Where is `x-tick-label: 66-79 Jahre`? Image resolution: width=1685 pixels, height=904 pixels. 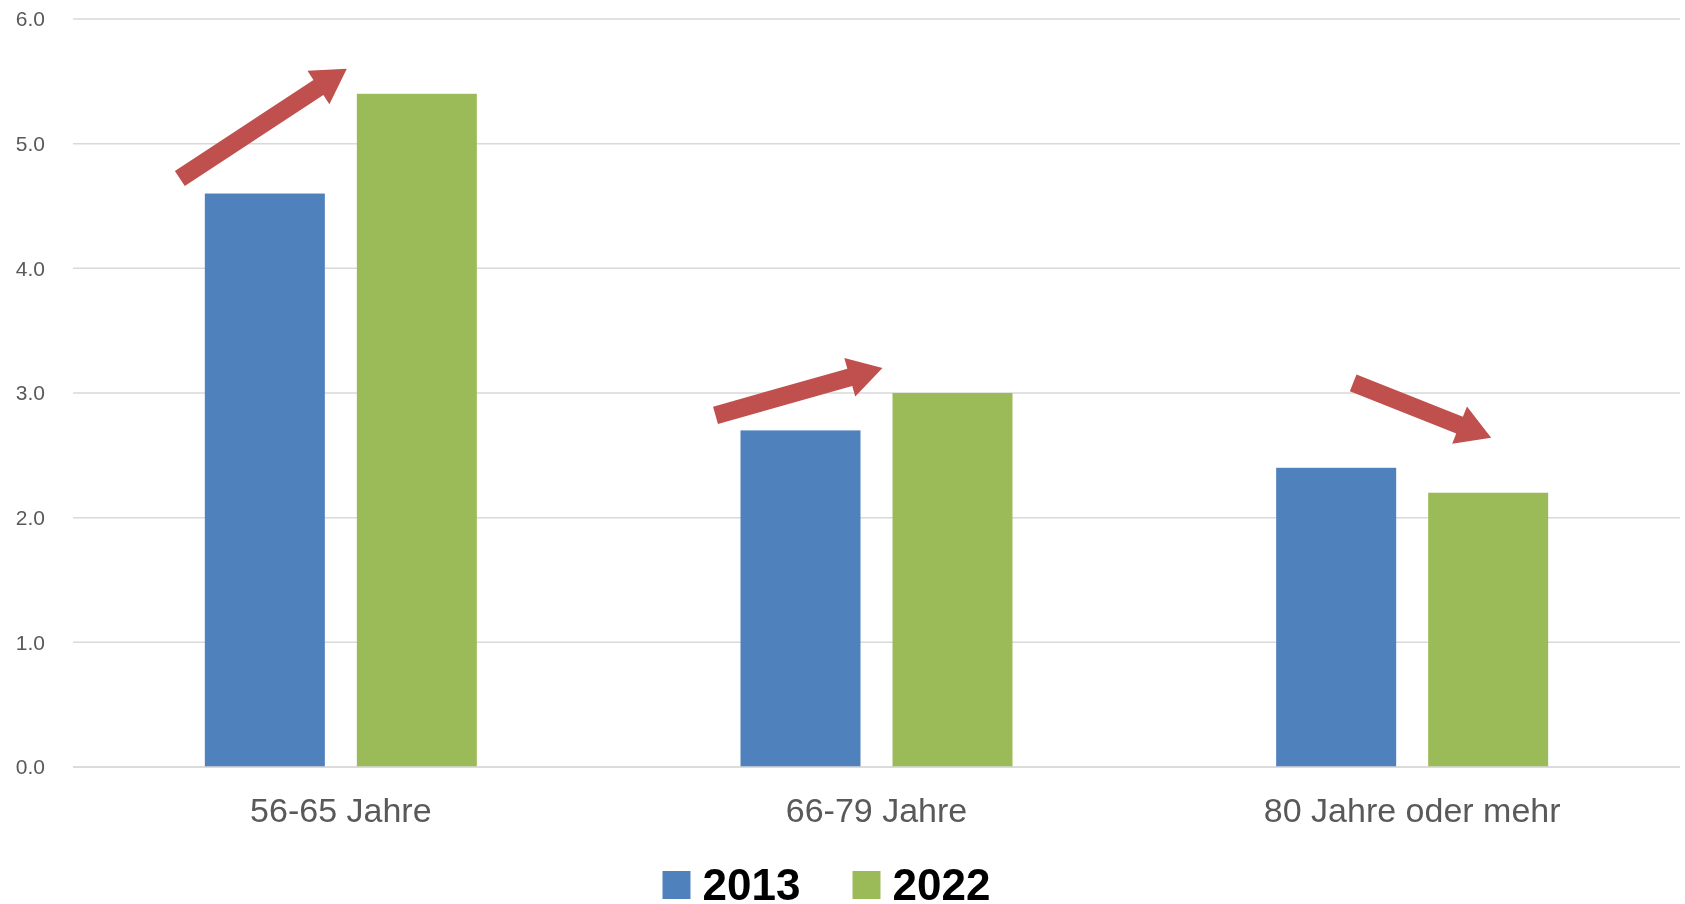 x-tick-label: 66-79 Jahre is located at coordinates (876, 810).